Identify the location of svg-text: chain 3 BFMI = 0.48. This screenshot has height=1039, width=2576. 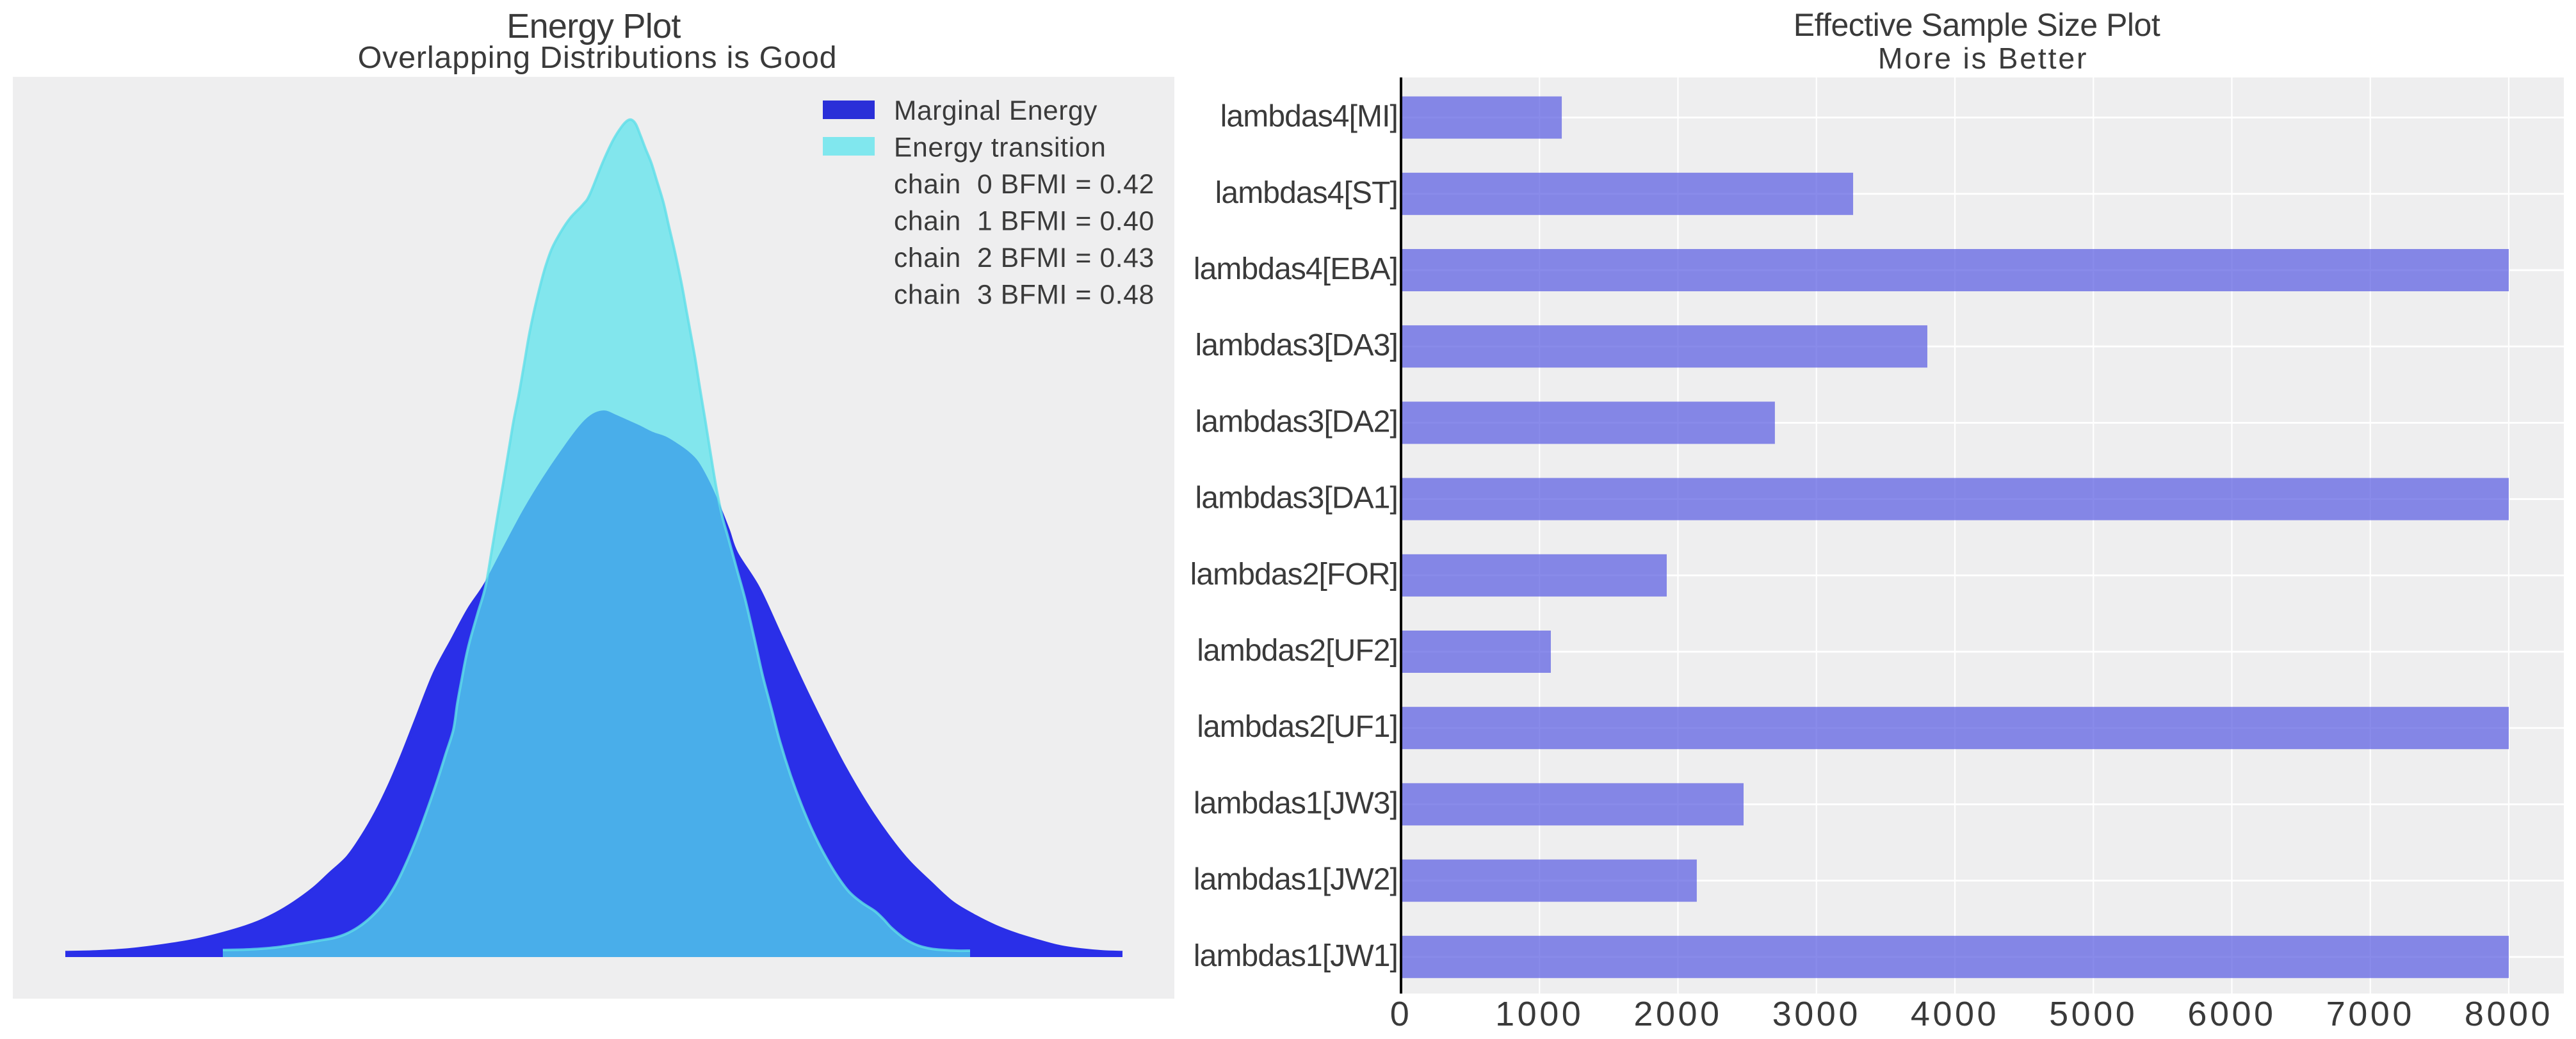
(1024, 295).